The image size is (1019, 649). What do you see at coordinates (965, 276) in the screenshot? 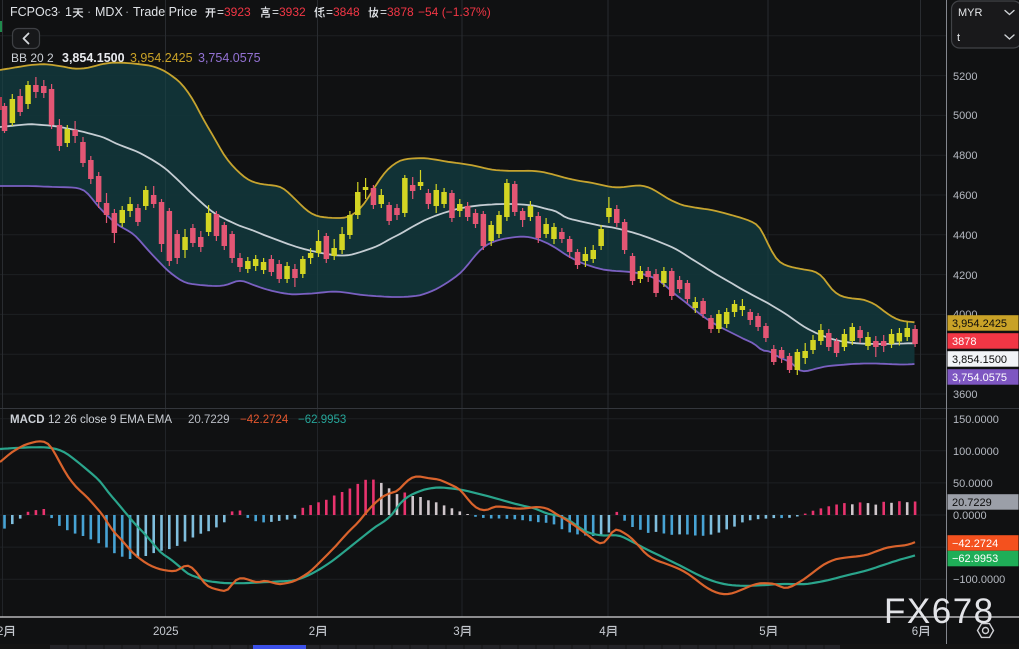
I see `svg-text: 4200` at bounding box center [965, 276].